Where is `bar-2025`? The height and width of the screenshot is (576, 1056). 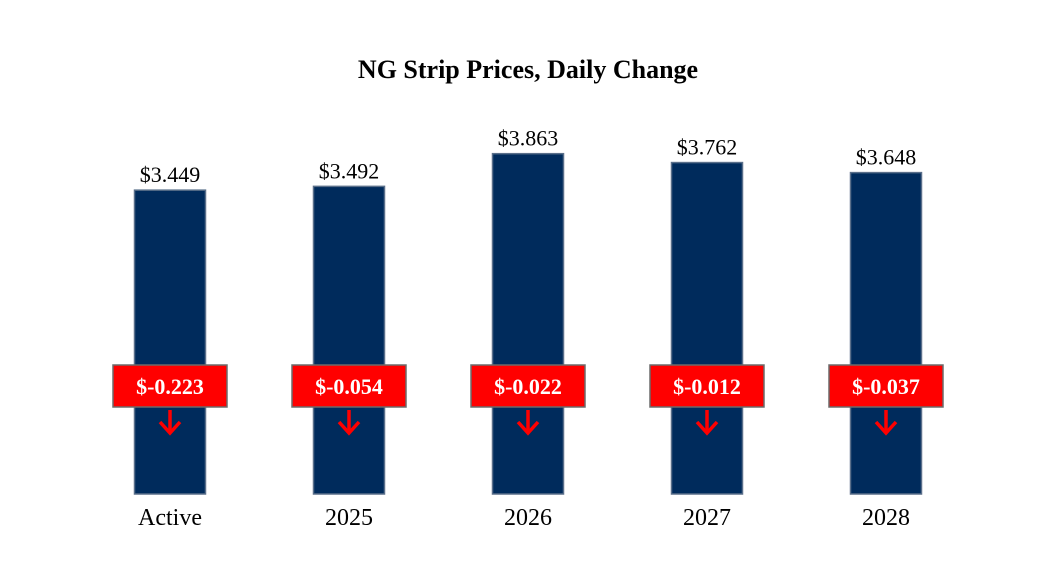 bar-2025 is located at coordinates (349, 340).